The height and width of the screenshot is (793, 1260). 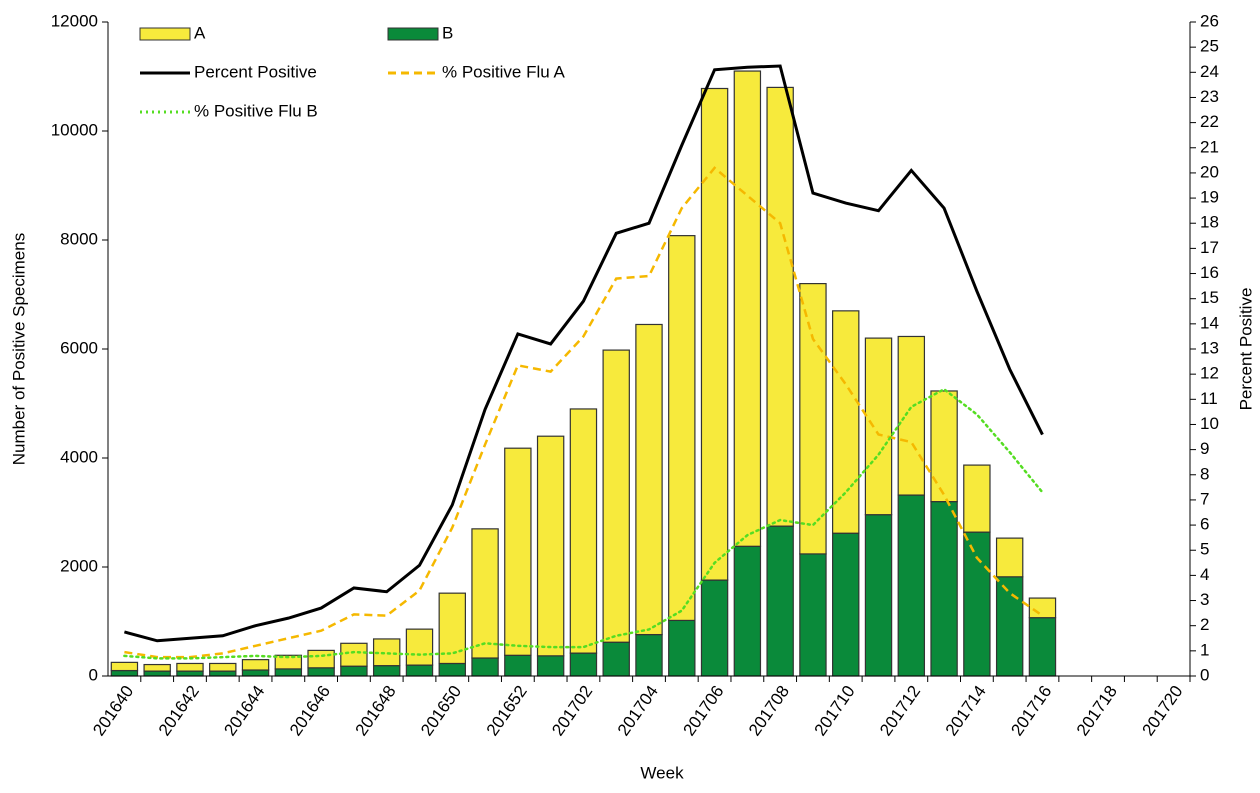 What do you see at coordinates (966, 710) in the screenshot?
I see `x-tick-label: 201714` at bounding box center [966, 710].